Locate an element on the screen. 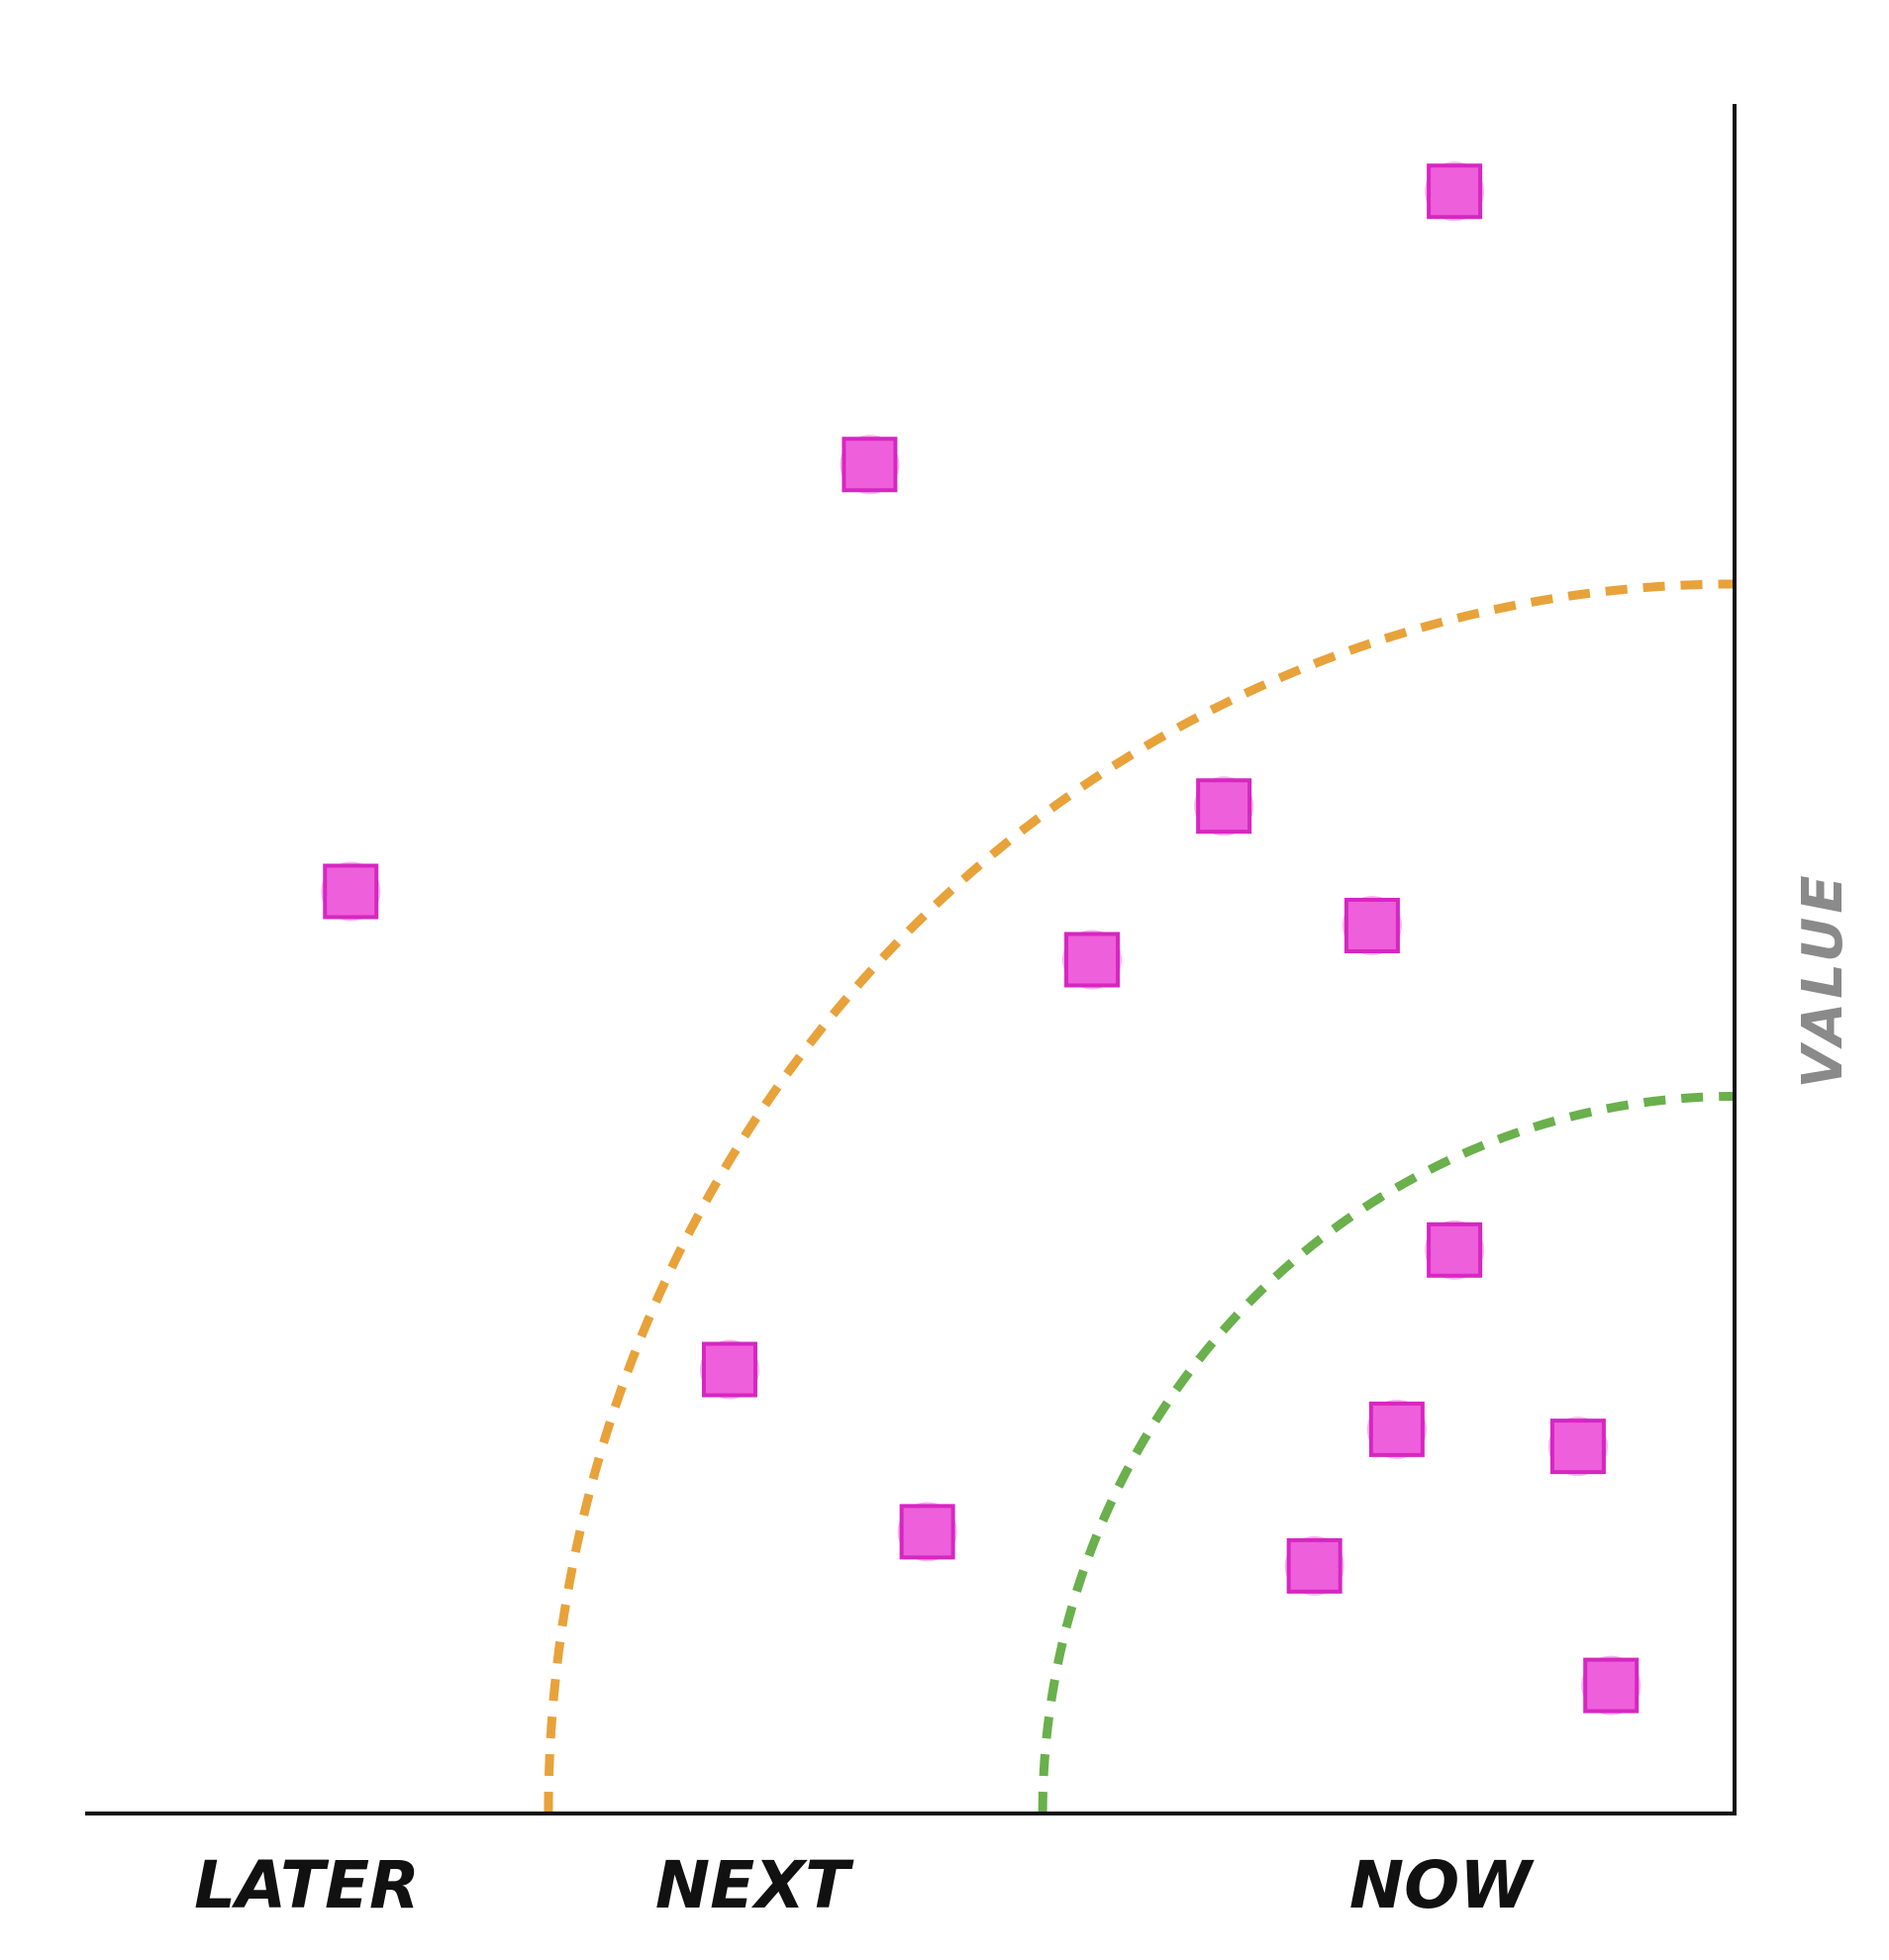 The image size is (1889, 1960). x-category-label: NOW is located at coordinates (1442, 1885).